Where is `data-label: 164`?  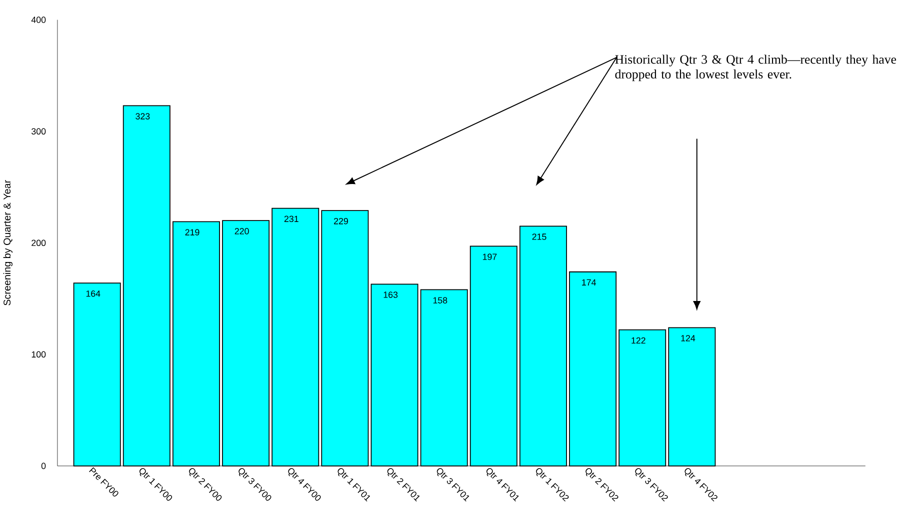
data-label: 164 is located at coordinates (93, 293).